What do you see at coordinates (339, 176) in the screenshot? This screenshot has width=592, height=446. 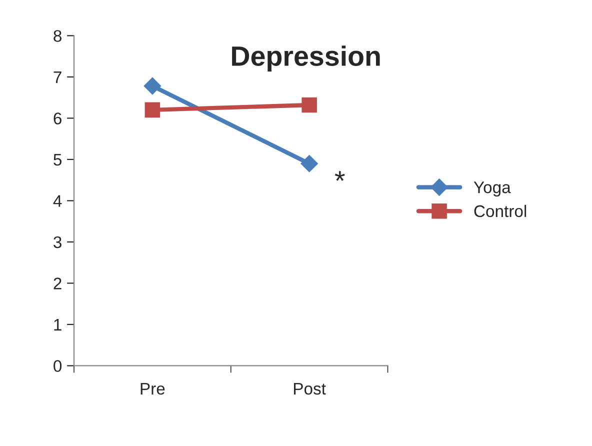 I see `annotation: *` at bounding box center [339, 176].